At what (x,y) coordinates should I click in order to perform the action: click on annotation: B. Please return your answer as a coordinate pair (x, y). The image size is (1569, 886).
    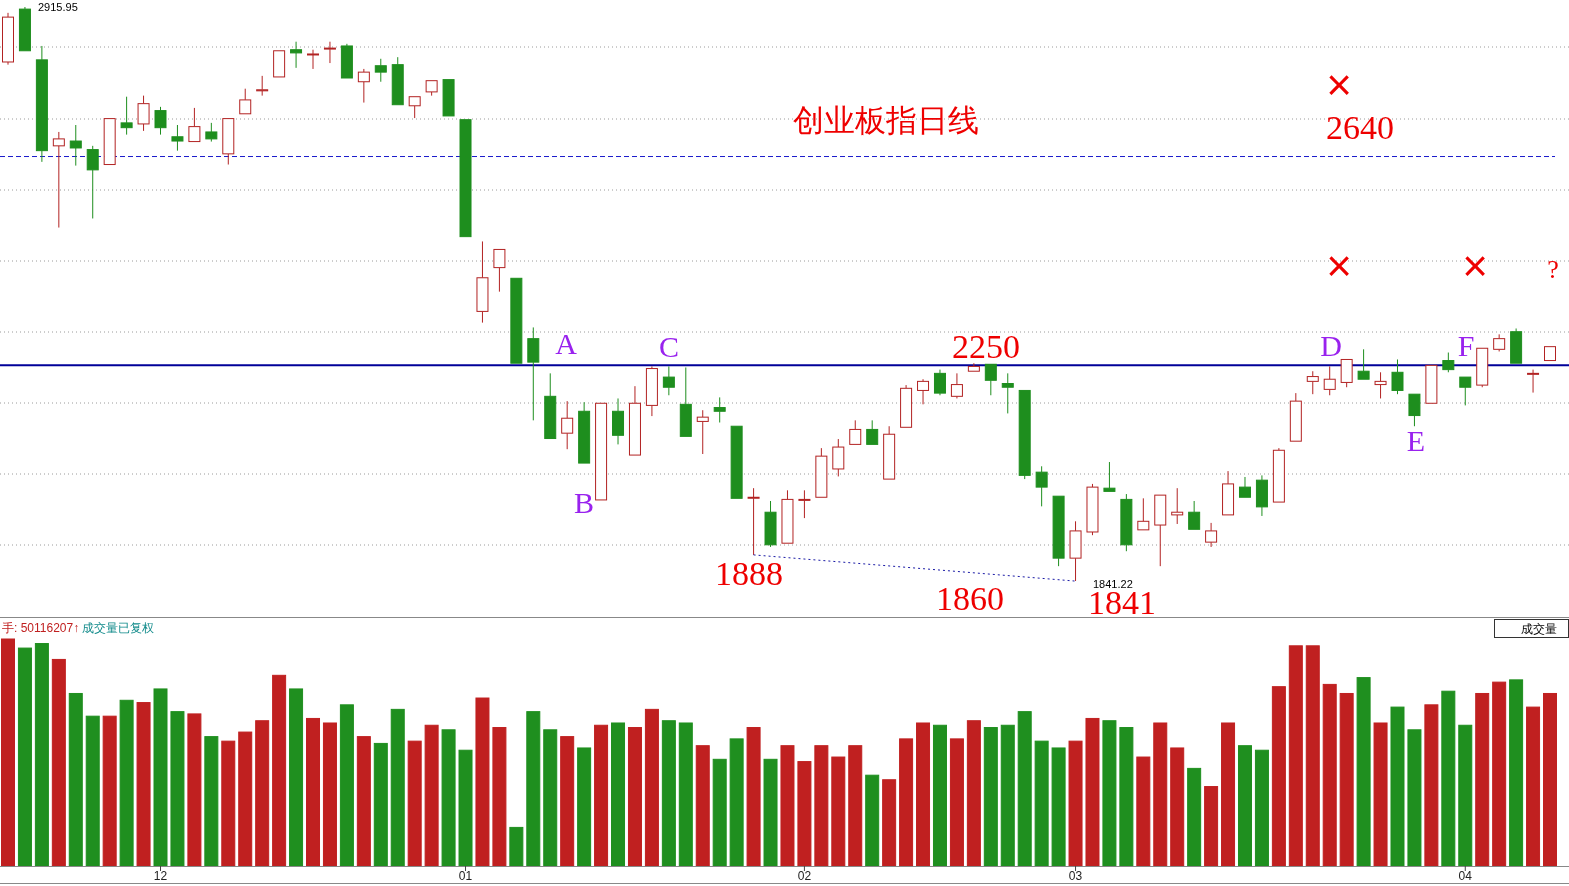
    Looking at the image, I should click on (584, 502).